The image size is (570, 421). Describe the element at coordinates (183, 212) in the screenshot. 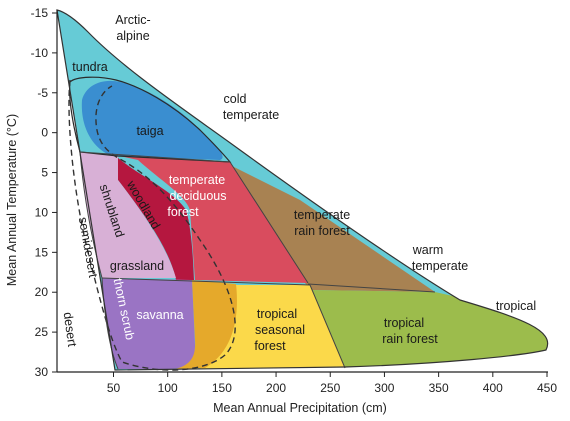

I see `biome-label-deciduous-3: forest` at that location.